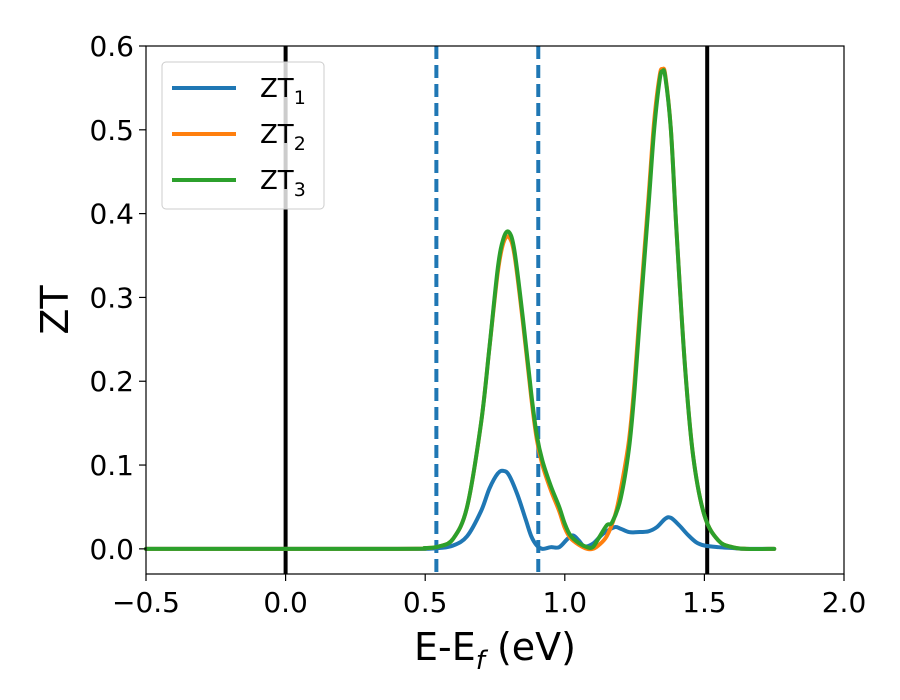 The image size is (900, 700). Describe the element at coordinates (445, 647) in the screenshot. I see `x-axis-title-main: E-E` at that location.